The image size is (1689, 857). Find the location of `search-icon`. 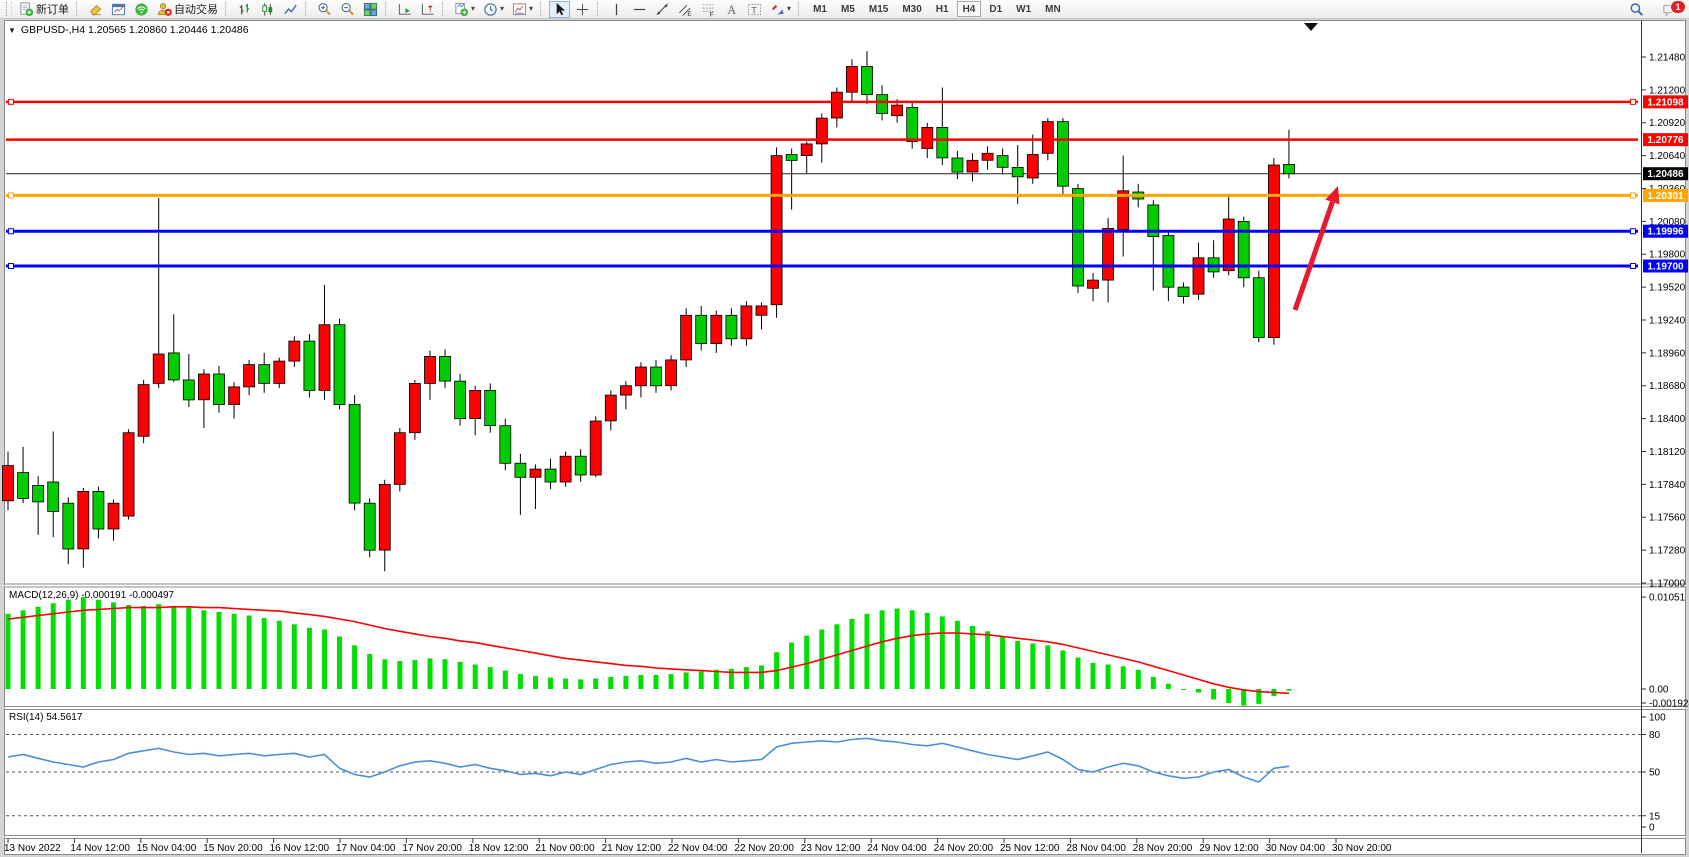

search-icon is located at coordinates (1637, 9).